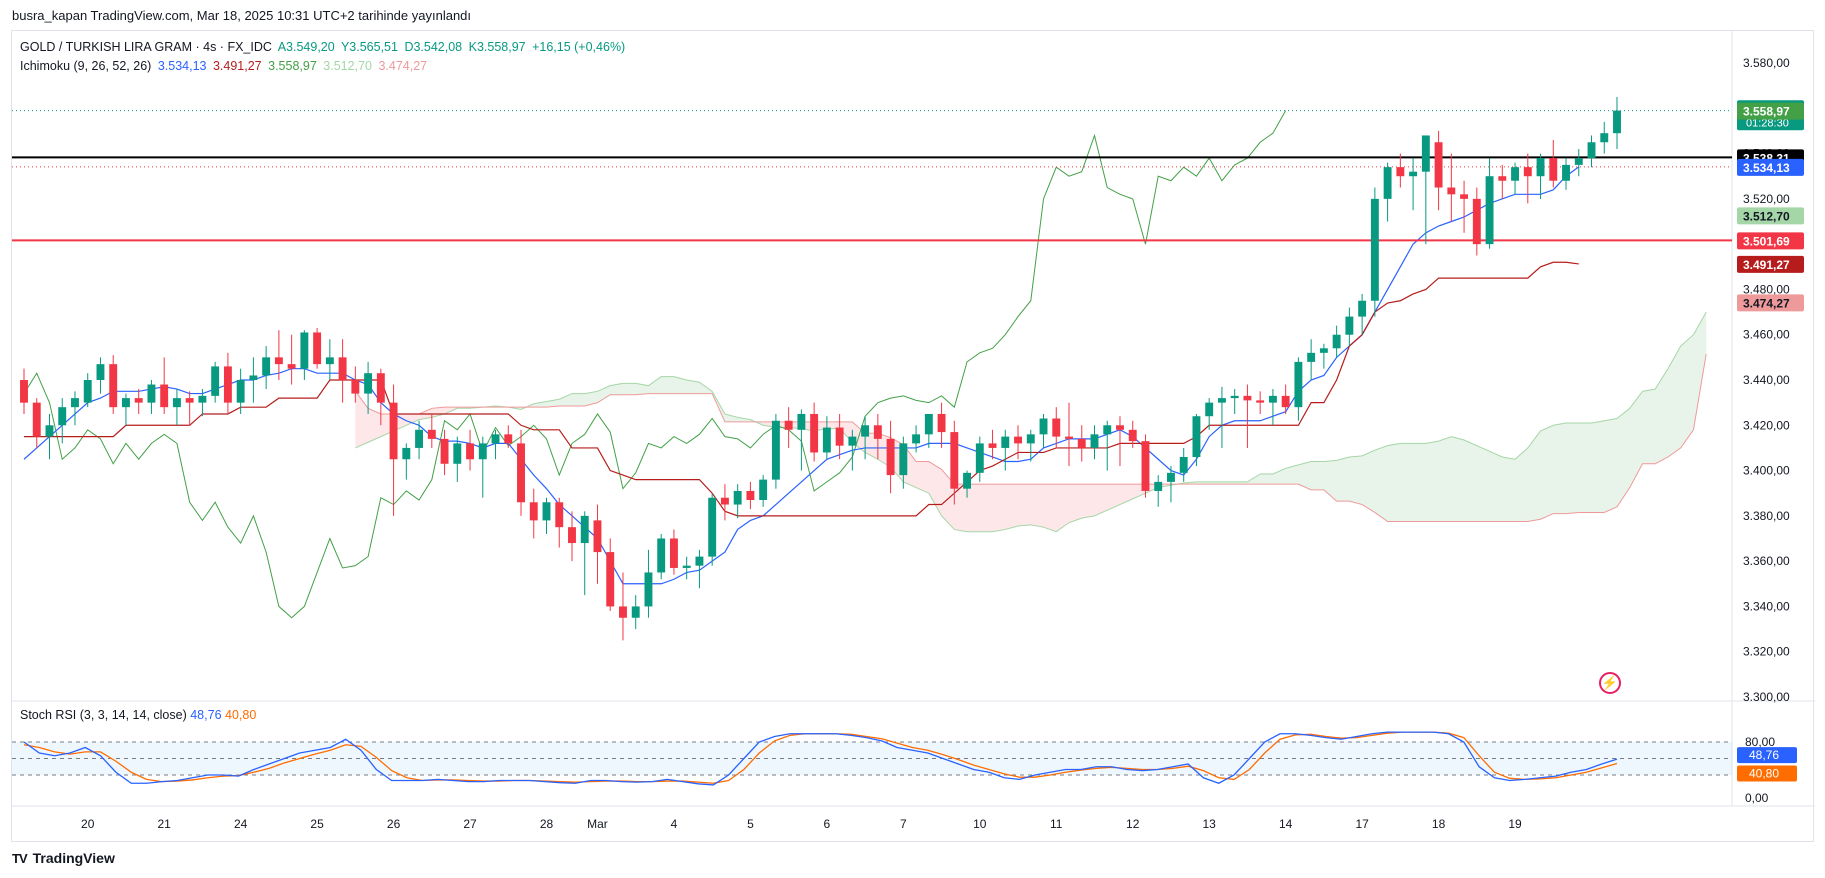 Image resolution: width=1825 pixels, height=878 pixels. I want to click on price-tick-label: 3.440,00, so click(1766, 380).